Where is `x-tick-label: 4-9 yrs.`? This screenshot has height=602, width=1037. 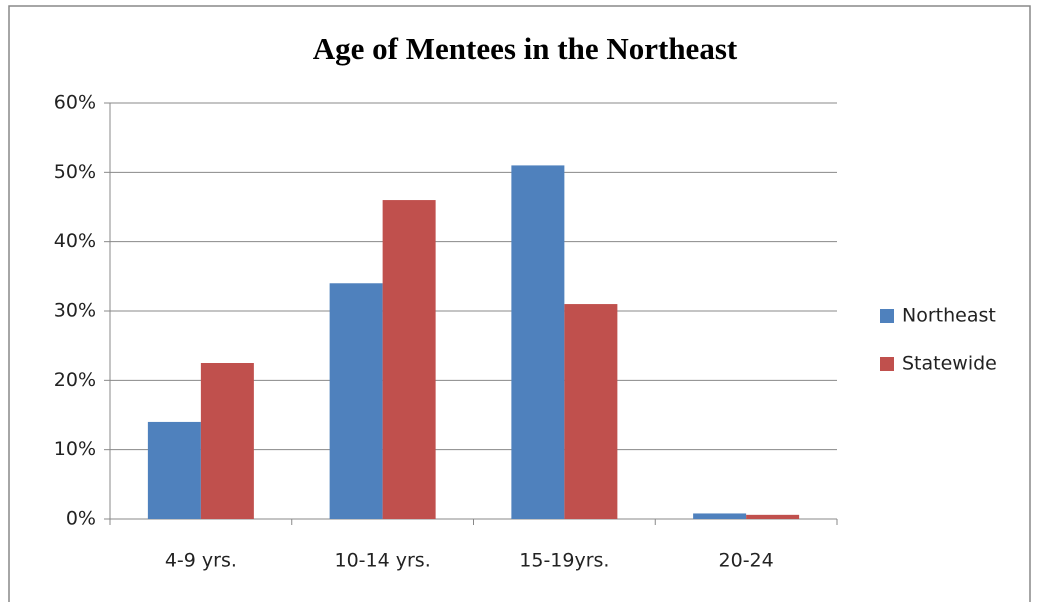
x-tick-label: 4-9 yrs. is located at coordinates (201, 561).